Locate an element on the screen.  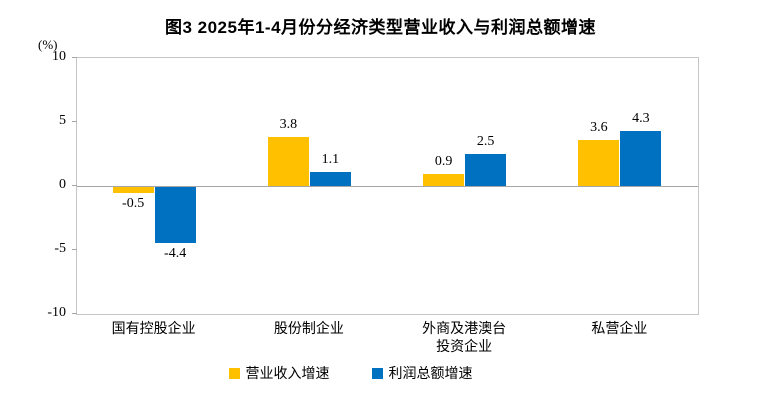
chart-title: 图3 2025年1-4月份分经济类型营业收入与利润总额增速 is located at coordinates (380, 27).